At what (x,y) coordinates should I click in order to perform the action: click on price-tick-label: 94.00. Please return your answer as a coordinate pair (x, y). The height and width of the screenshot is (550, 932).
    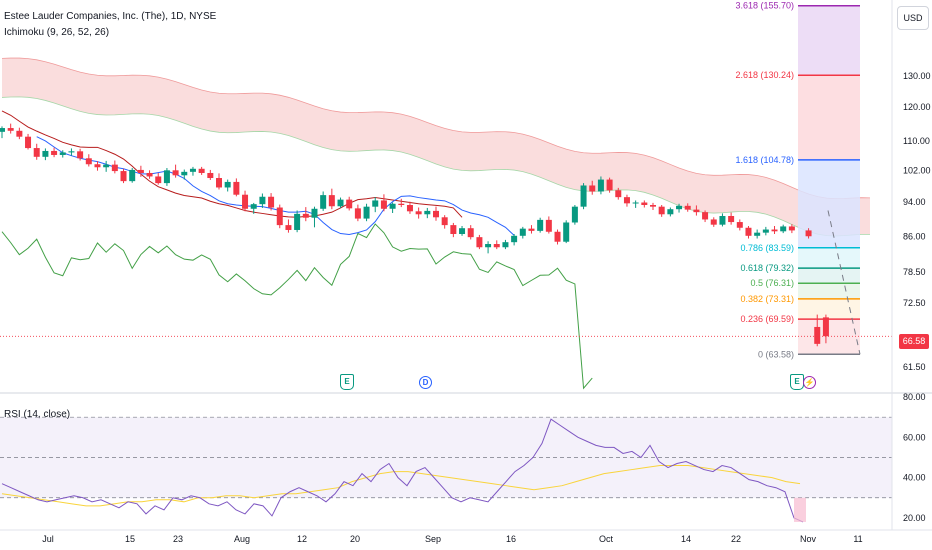
    Looking at the image, I should click on (914, 202).